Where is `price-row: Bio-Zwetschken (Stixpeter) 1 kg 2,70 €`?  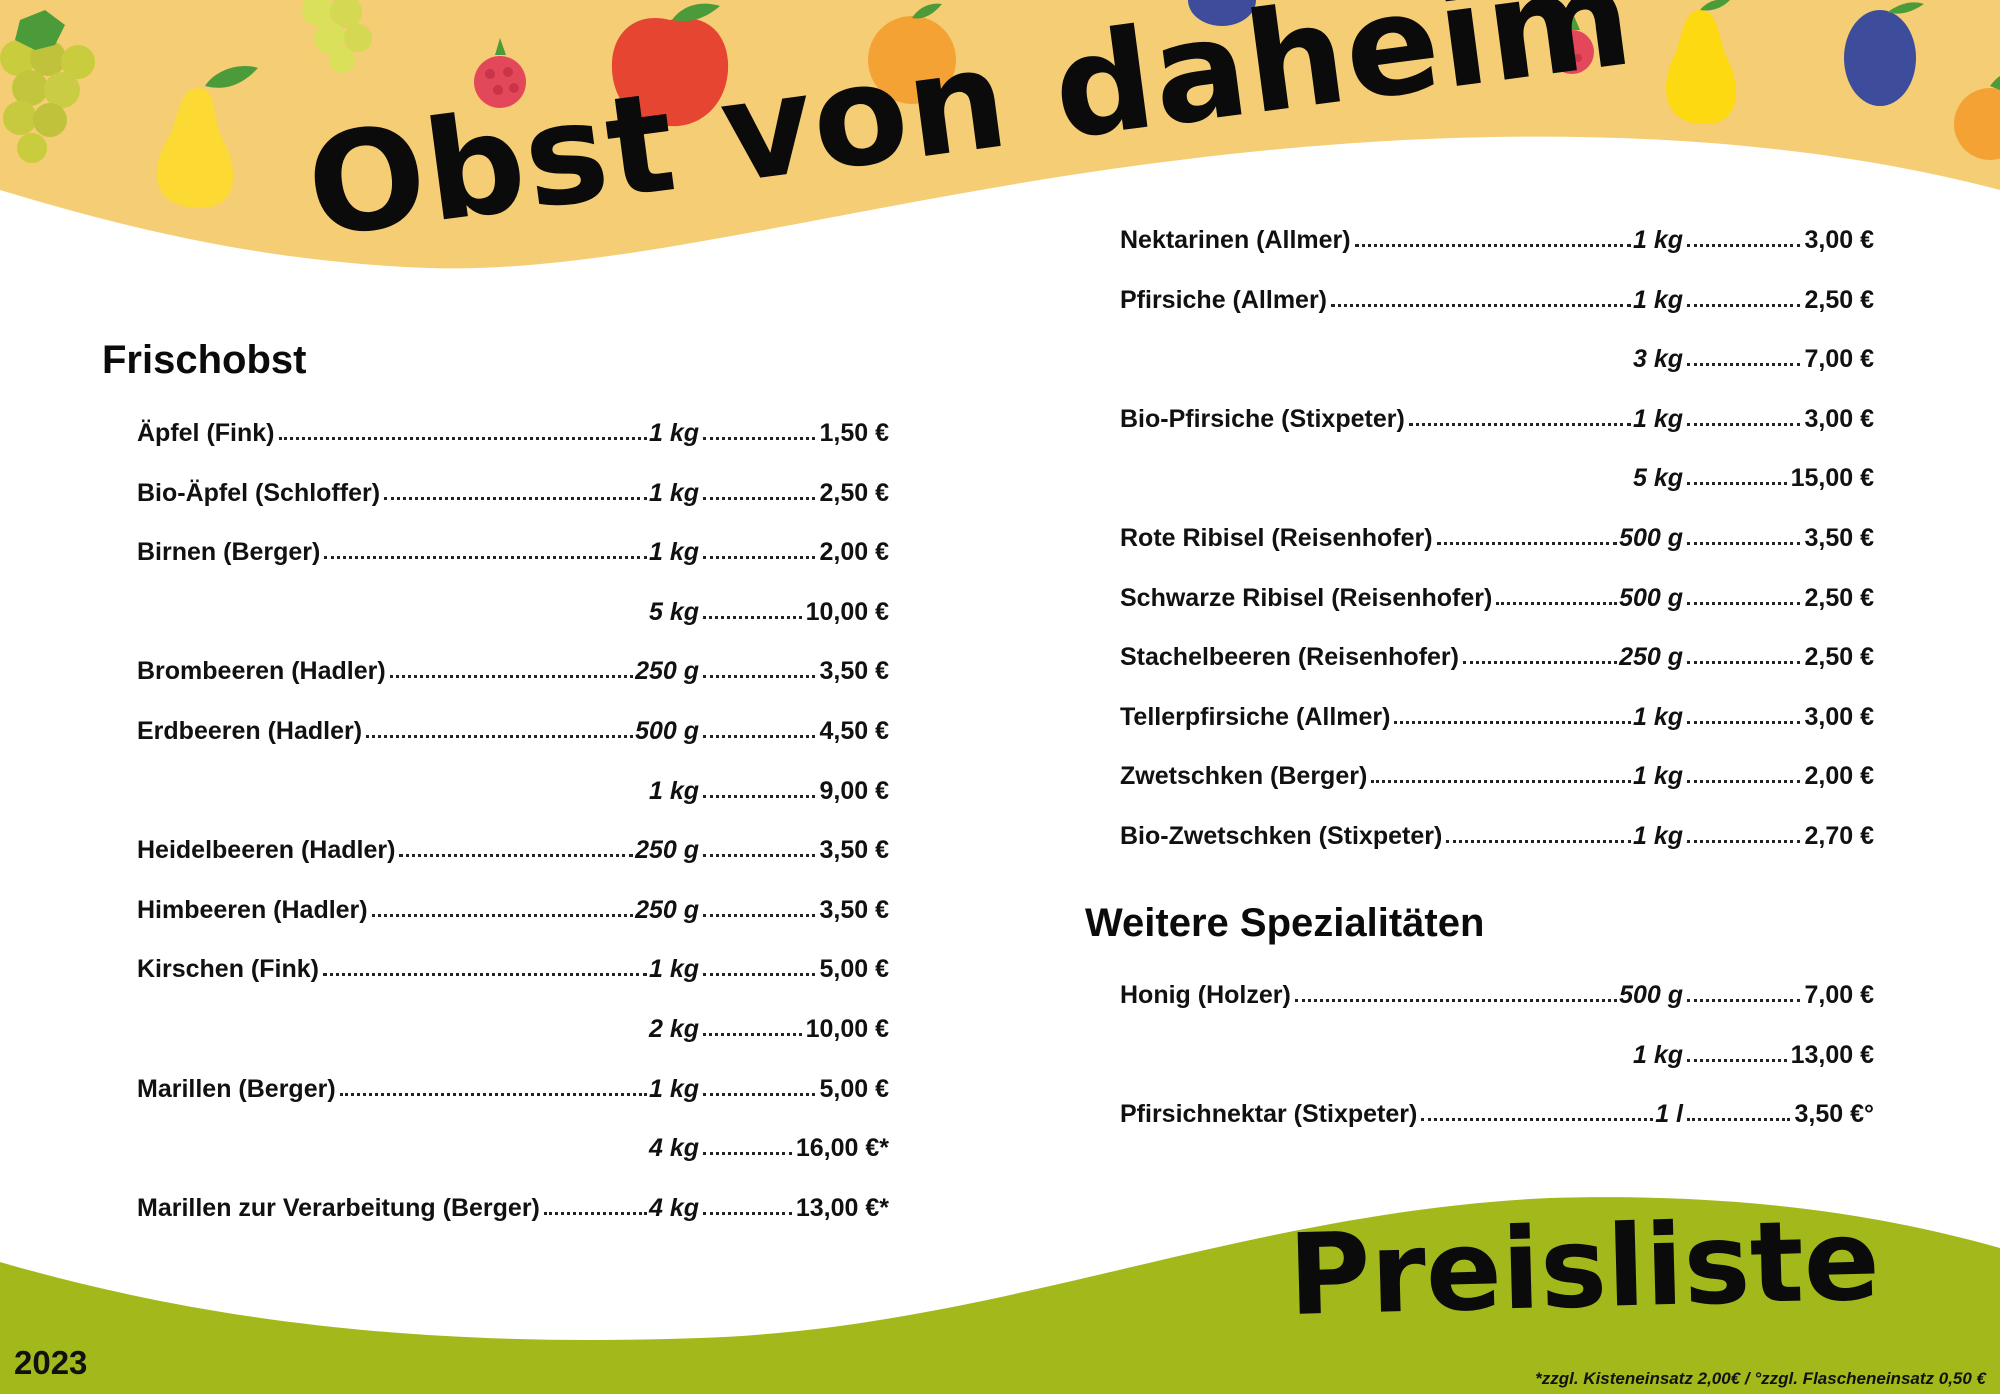
price-row: Bio-Zwetschken (Stixpeter) 1 kg 2,70 € is located at coordinates (1497, 836).